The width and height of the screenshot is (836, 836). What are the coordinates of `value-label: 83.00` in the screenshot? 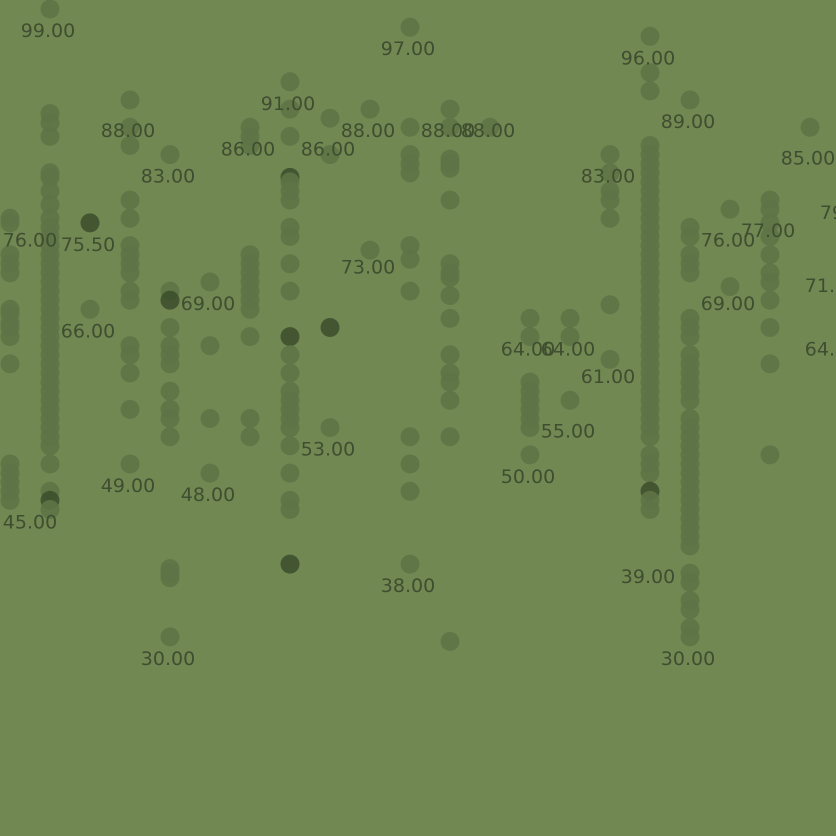 It's located at (168, 177).